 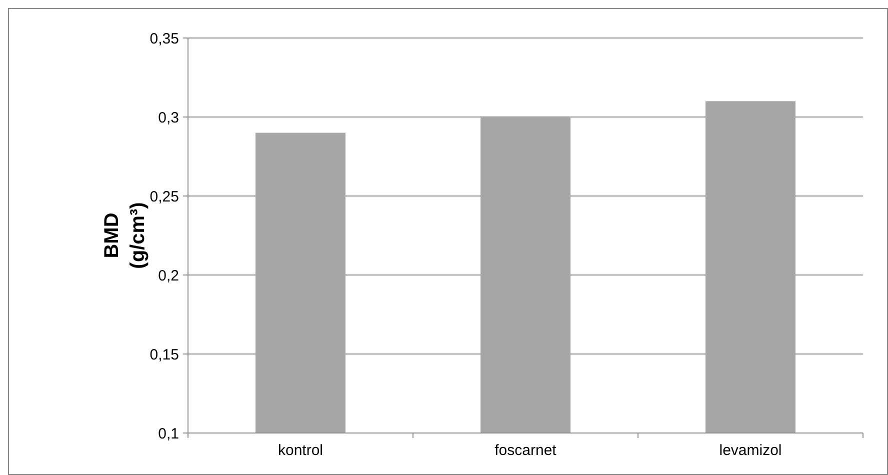 What do you see at coordinates (301, 450) in the screenshot?
I see `x-tick-label: kontrol` at bounding box center [301, 450].